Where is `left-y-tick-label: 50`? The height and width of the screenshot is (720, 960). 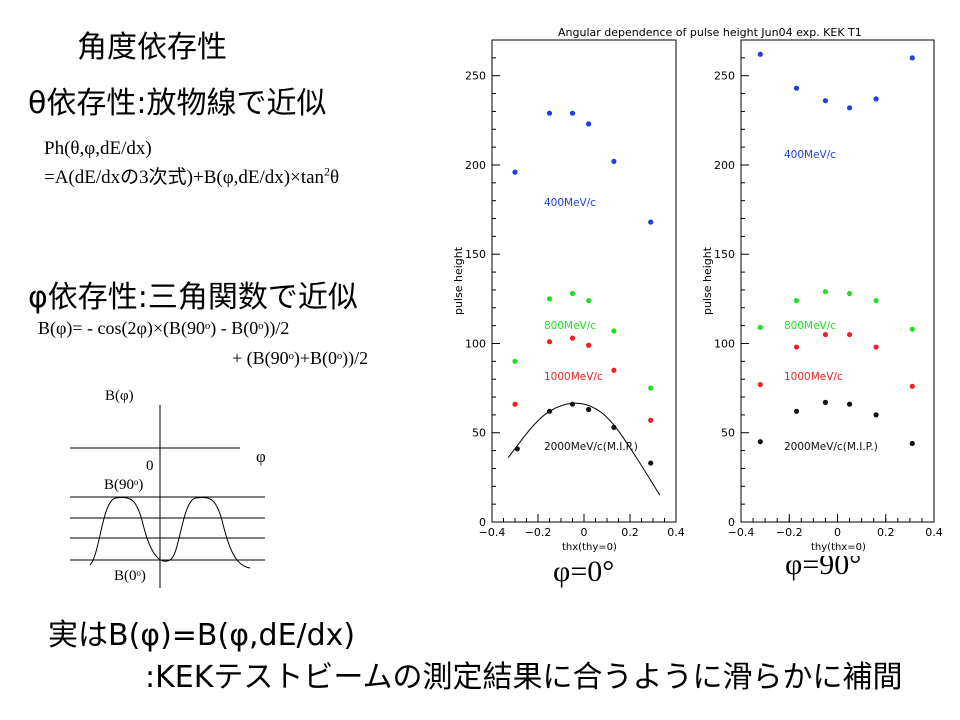
left-y-tick-label: 50 is located at coordinates (479, 433).